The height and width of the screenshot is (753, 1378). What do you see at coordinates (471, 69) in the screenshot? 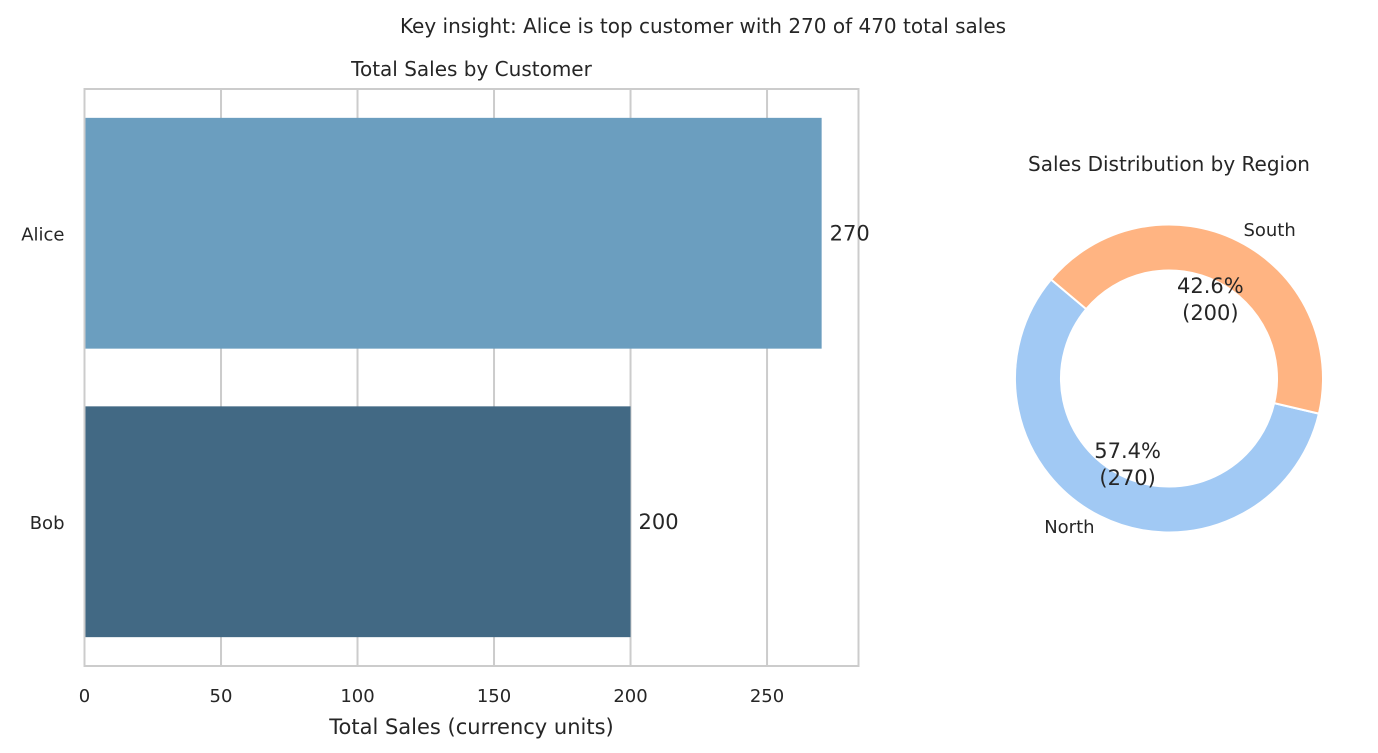
I see `bar-chart-title: Total Sales by Customer` at bounding box center [471, 69].